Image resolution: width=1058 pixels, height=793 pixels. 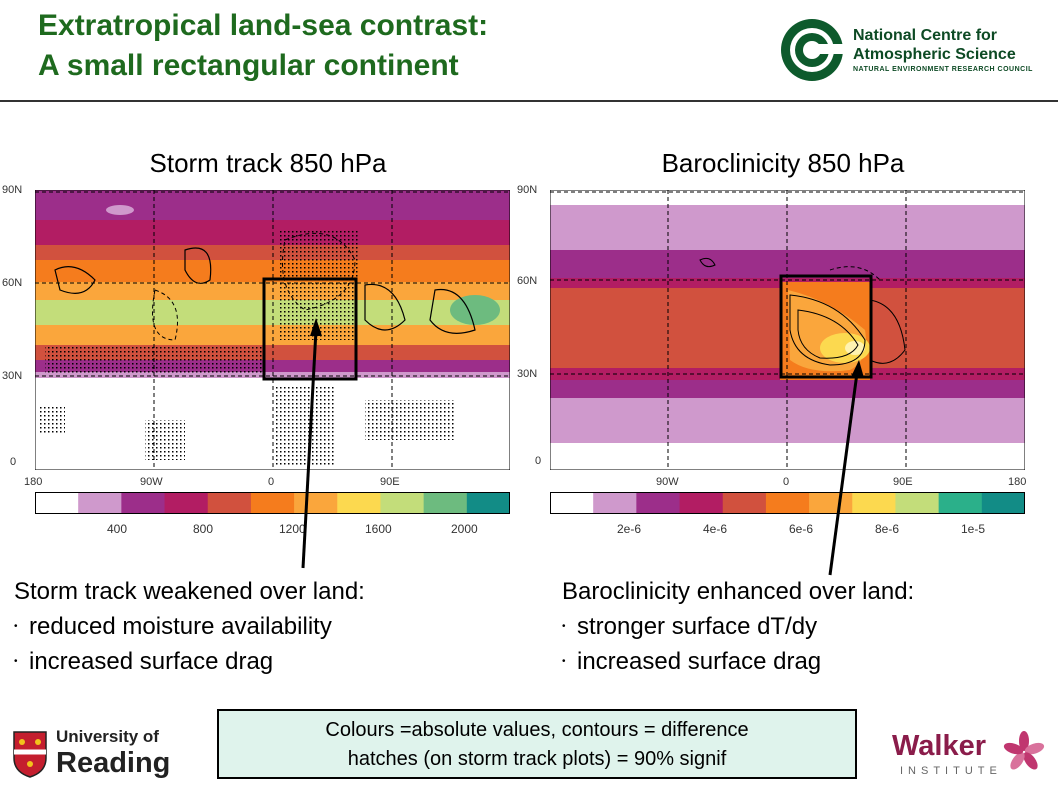 I want to click on walker-line-1: Walker, so click(x=939, y=746).